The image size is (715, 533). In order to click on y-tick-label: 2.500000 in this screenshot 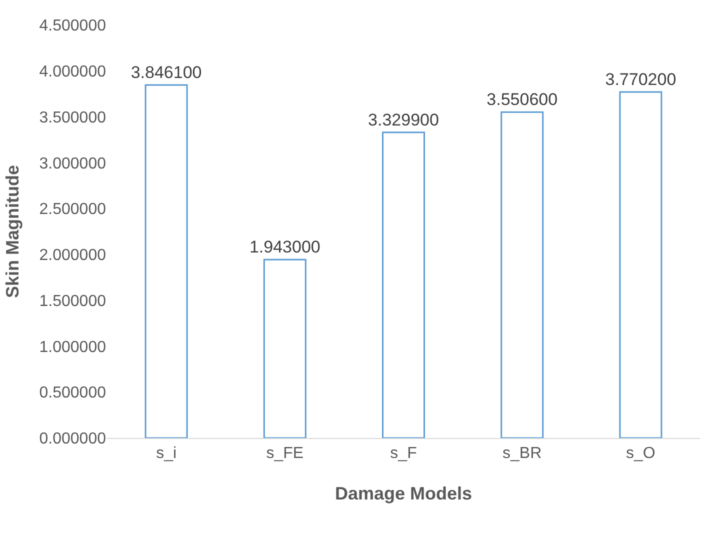, I will do `click(72, 209)`.